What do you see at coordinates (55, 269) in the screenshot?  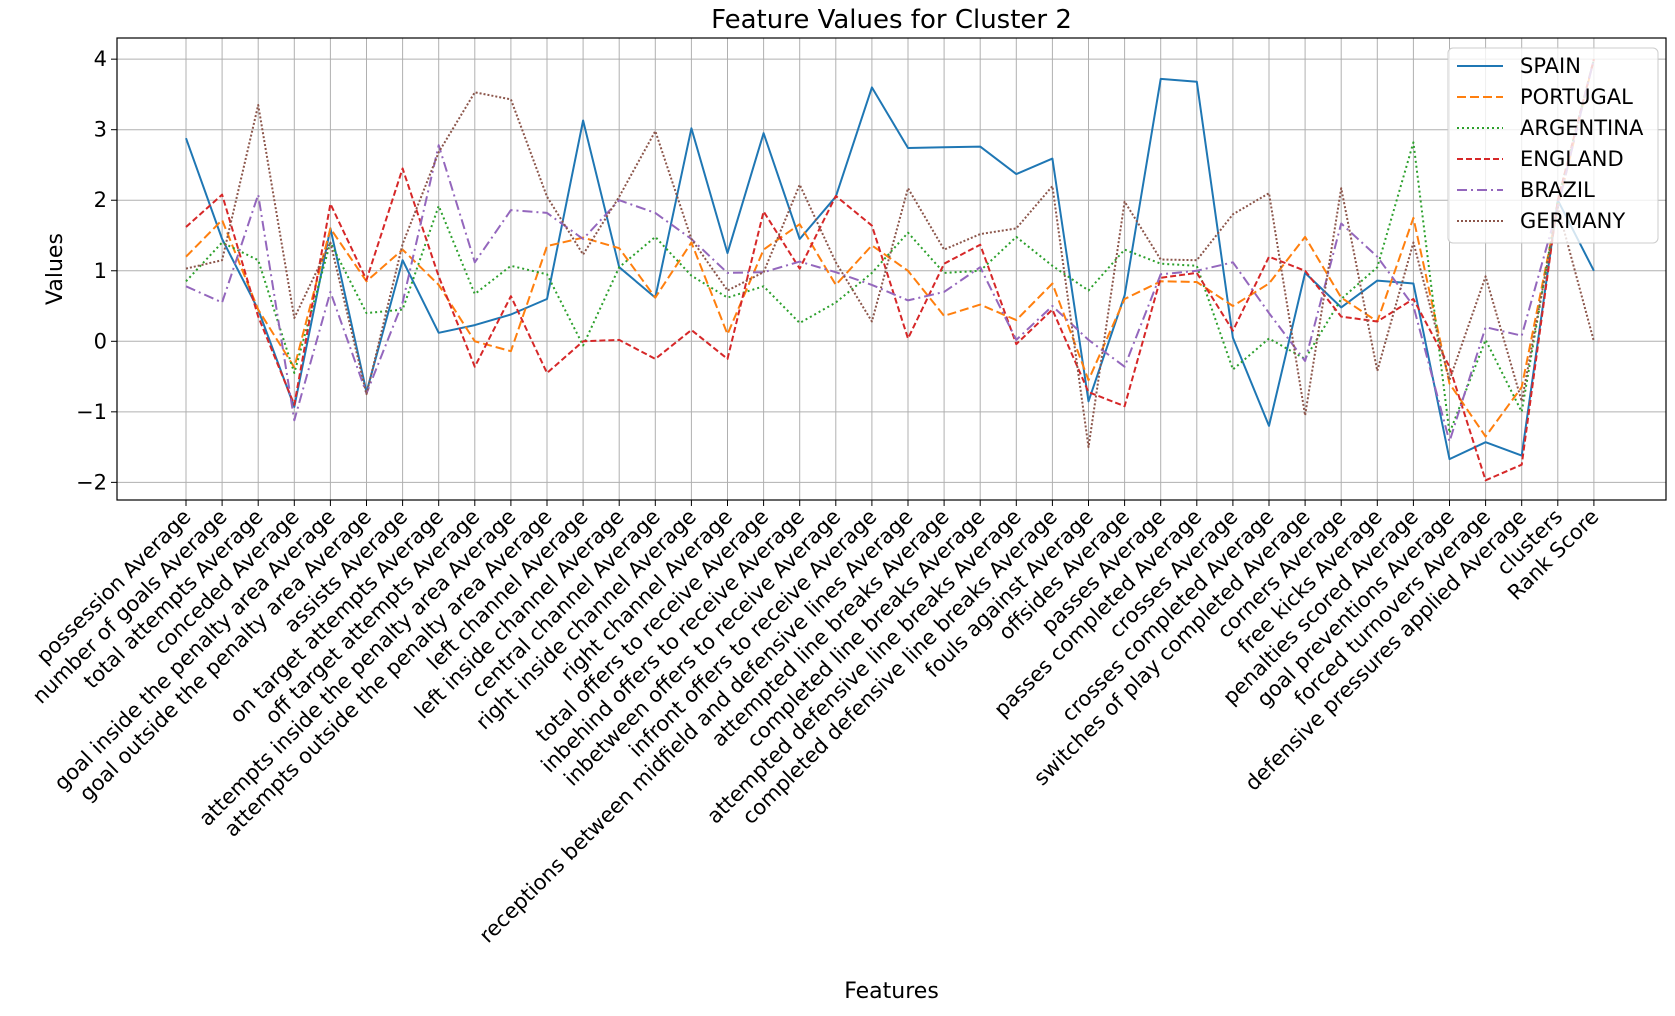 I see `y-axis-label: Values` at bounding box center [55, 269].